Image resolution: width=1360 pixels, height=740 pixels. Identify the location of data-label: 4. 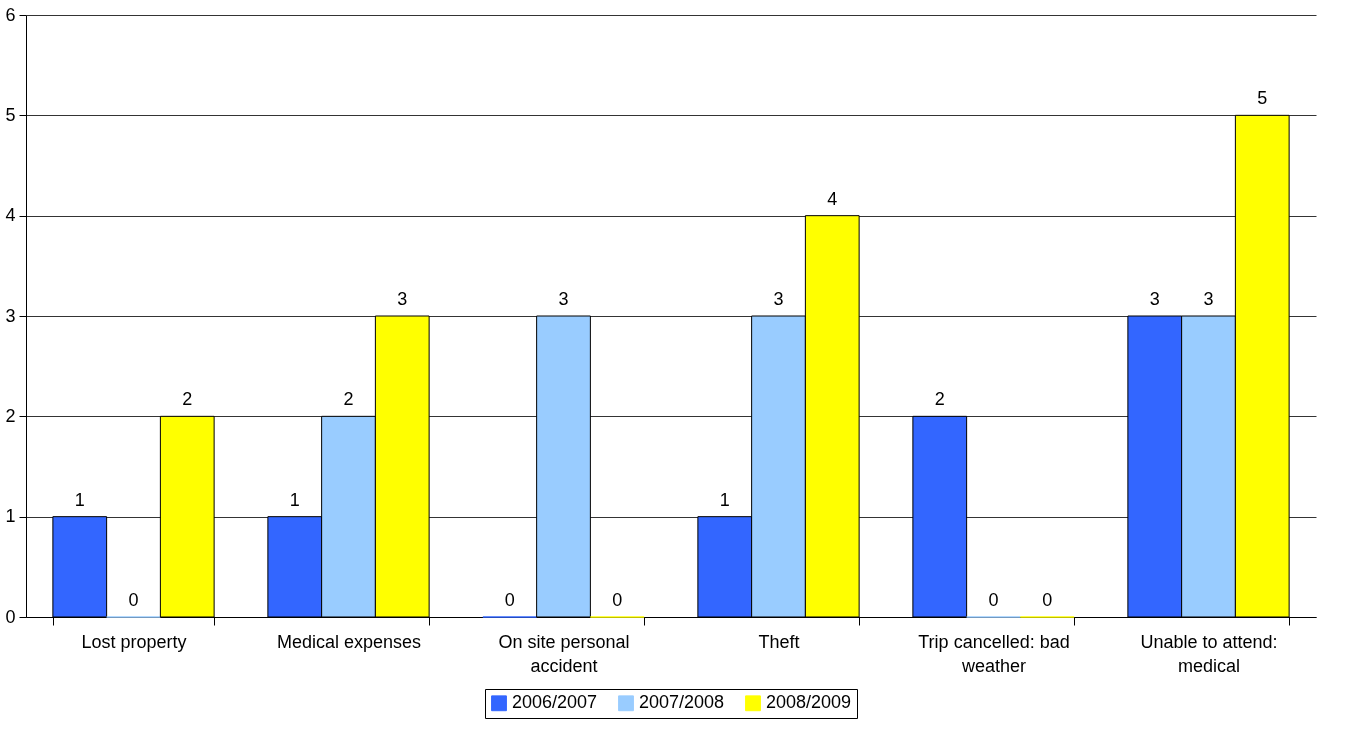
(832, 198).